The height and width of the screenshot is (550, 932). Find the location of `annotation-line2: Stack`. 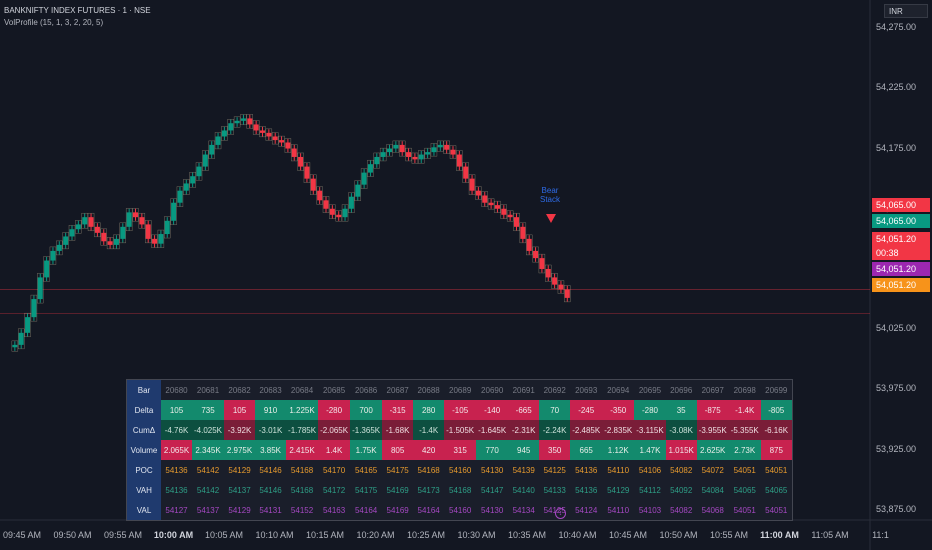

annotation-line2: Stack is located at coordinates (550, 199).